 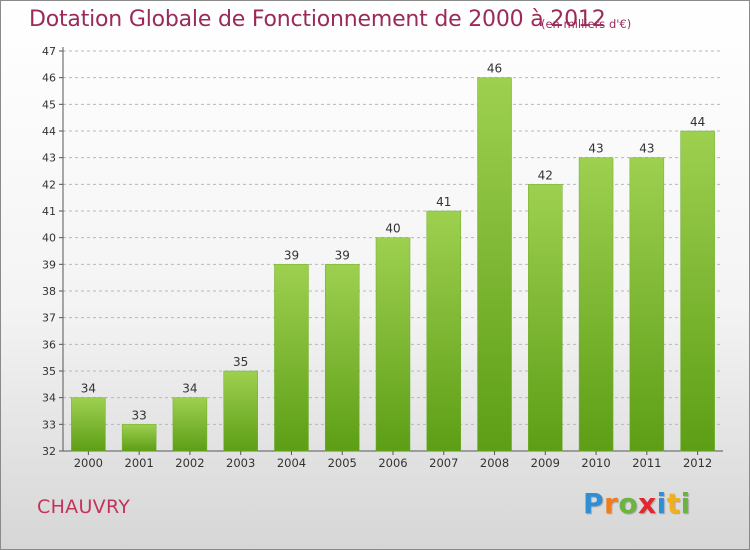 What do you see at coordinates (545, 175) in the screenshot?
I see `data-label: 42` at bounding box center [545, 175].